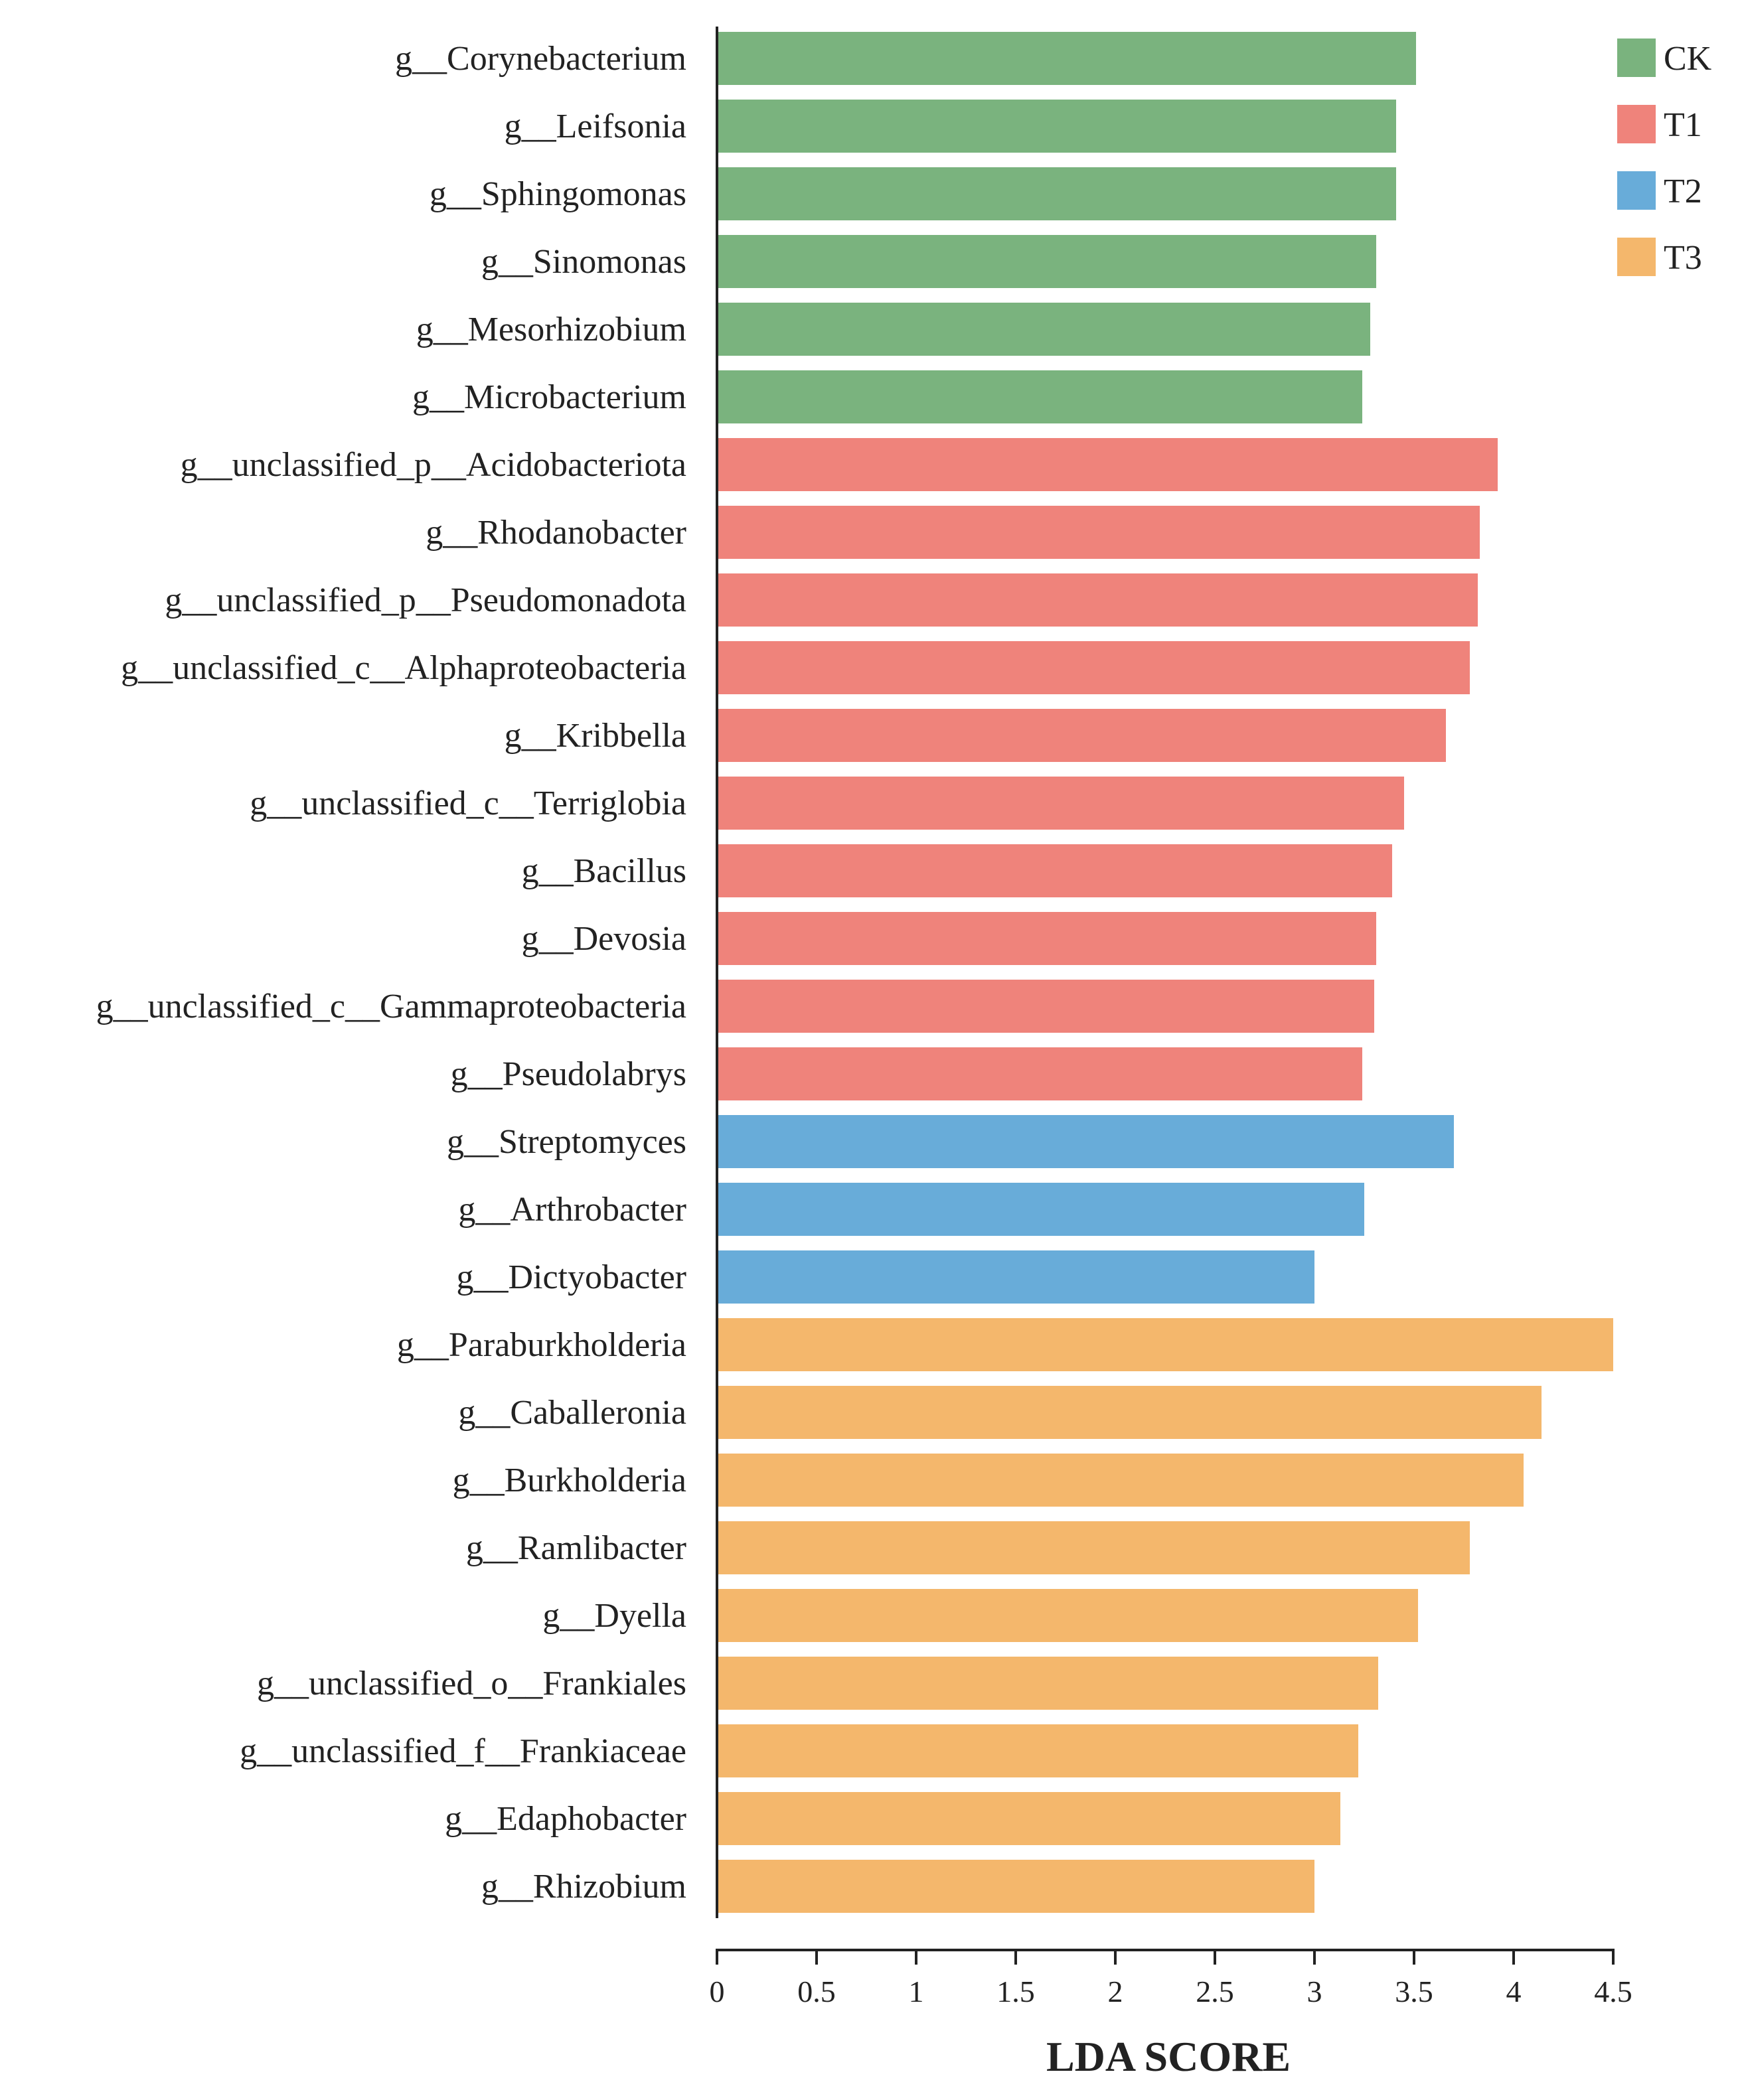  Describe the element at coordinates (1015, 1277) in the screenshot. I see `bar-g-dictyobacter` at that location.